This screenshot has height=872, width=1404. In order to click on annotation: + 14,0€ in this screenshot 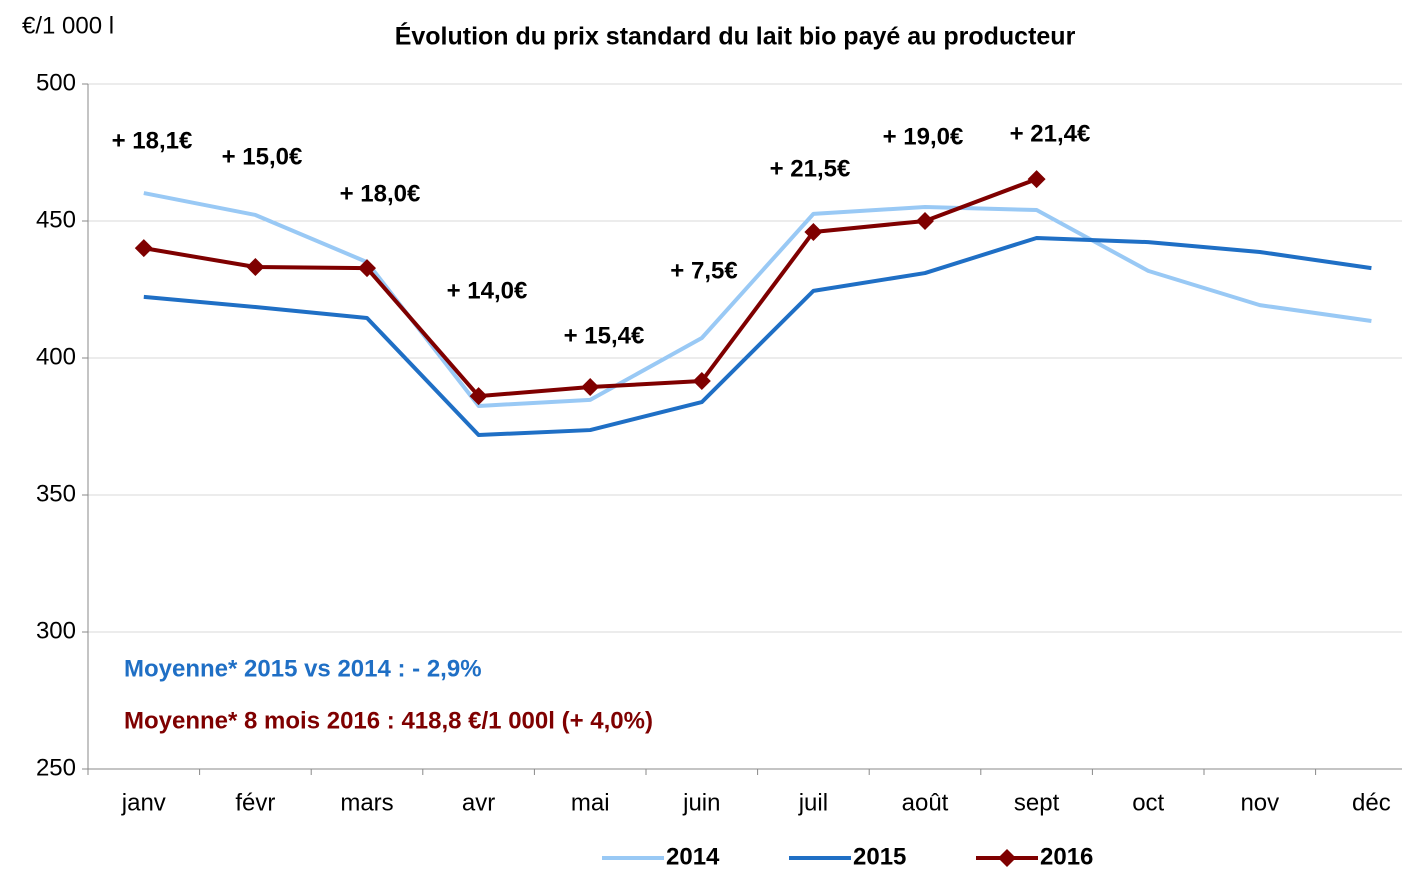, I will do `click(487, 290)`.